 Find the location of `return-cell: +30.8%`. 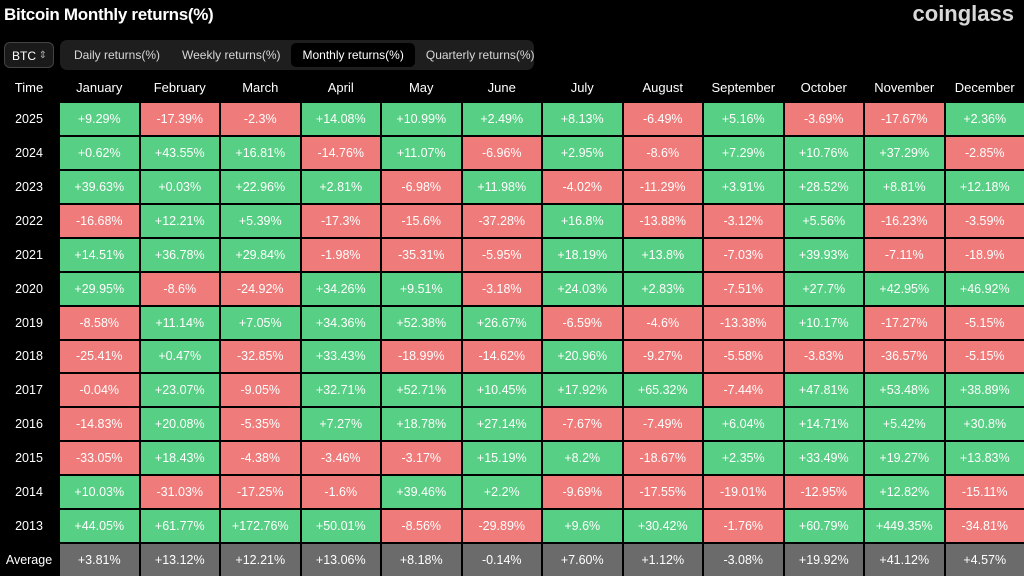

return-cell: +30.8% is located at coordinates (984, 424).